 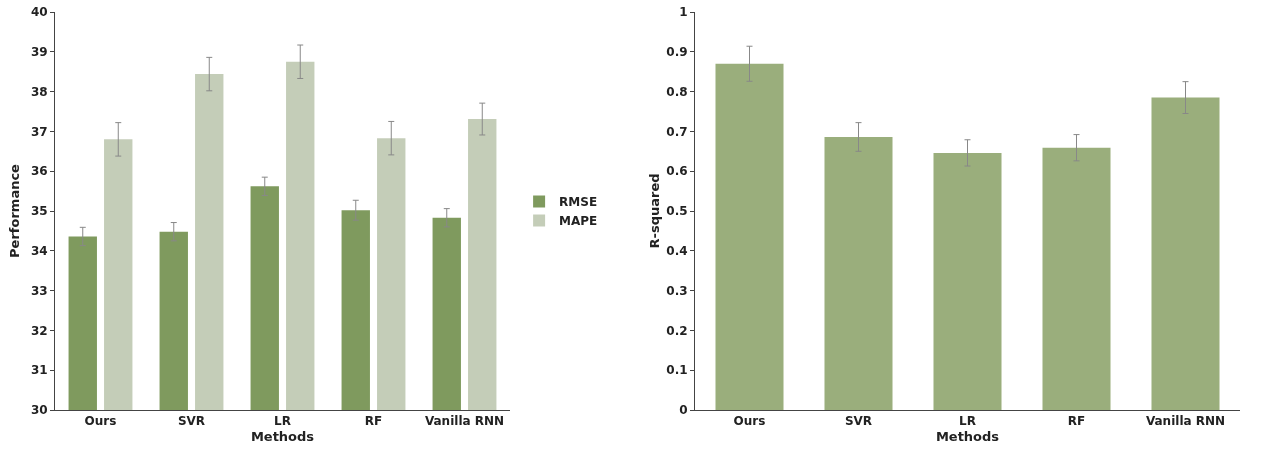 I want to click on y-tick-label: 38, so click(x=39, y=91).